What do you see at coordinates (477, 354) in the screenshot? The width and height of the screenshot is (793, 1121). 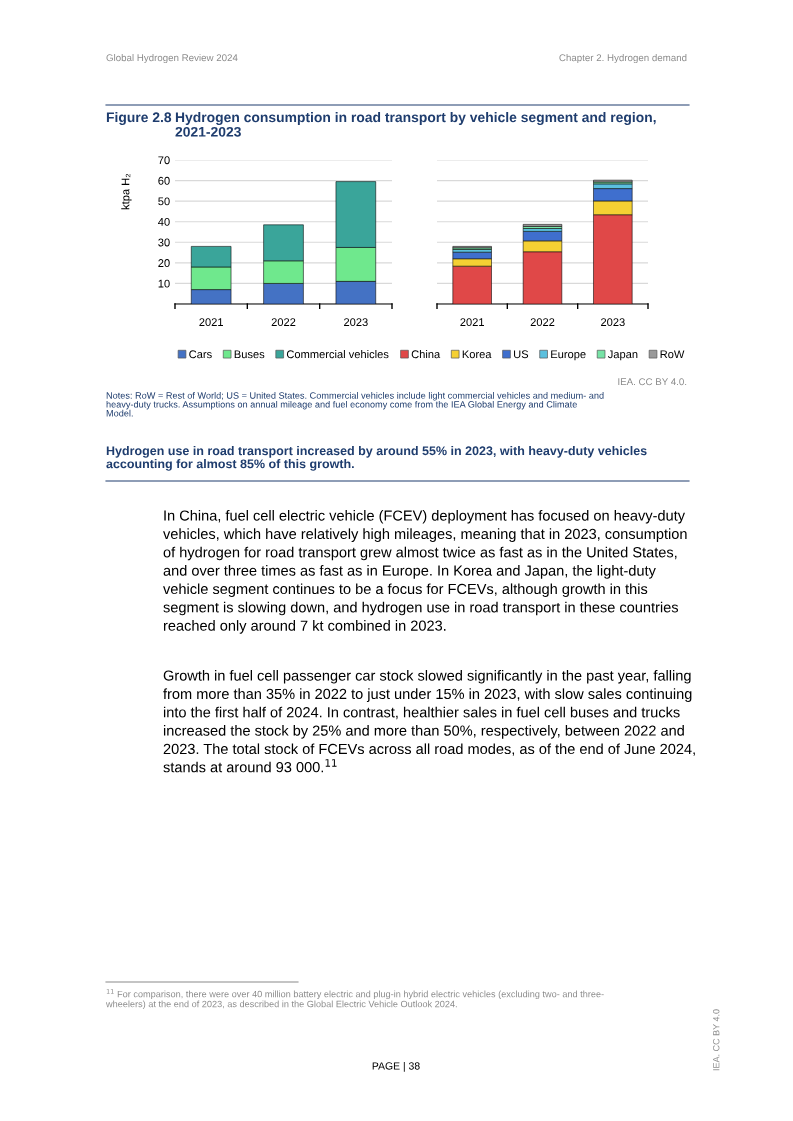 I see `legend-label: Korea` at bounding box center [477, 354].